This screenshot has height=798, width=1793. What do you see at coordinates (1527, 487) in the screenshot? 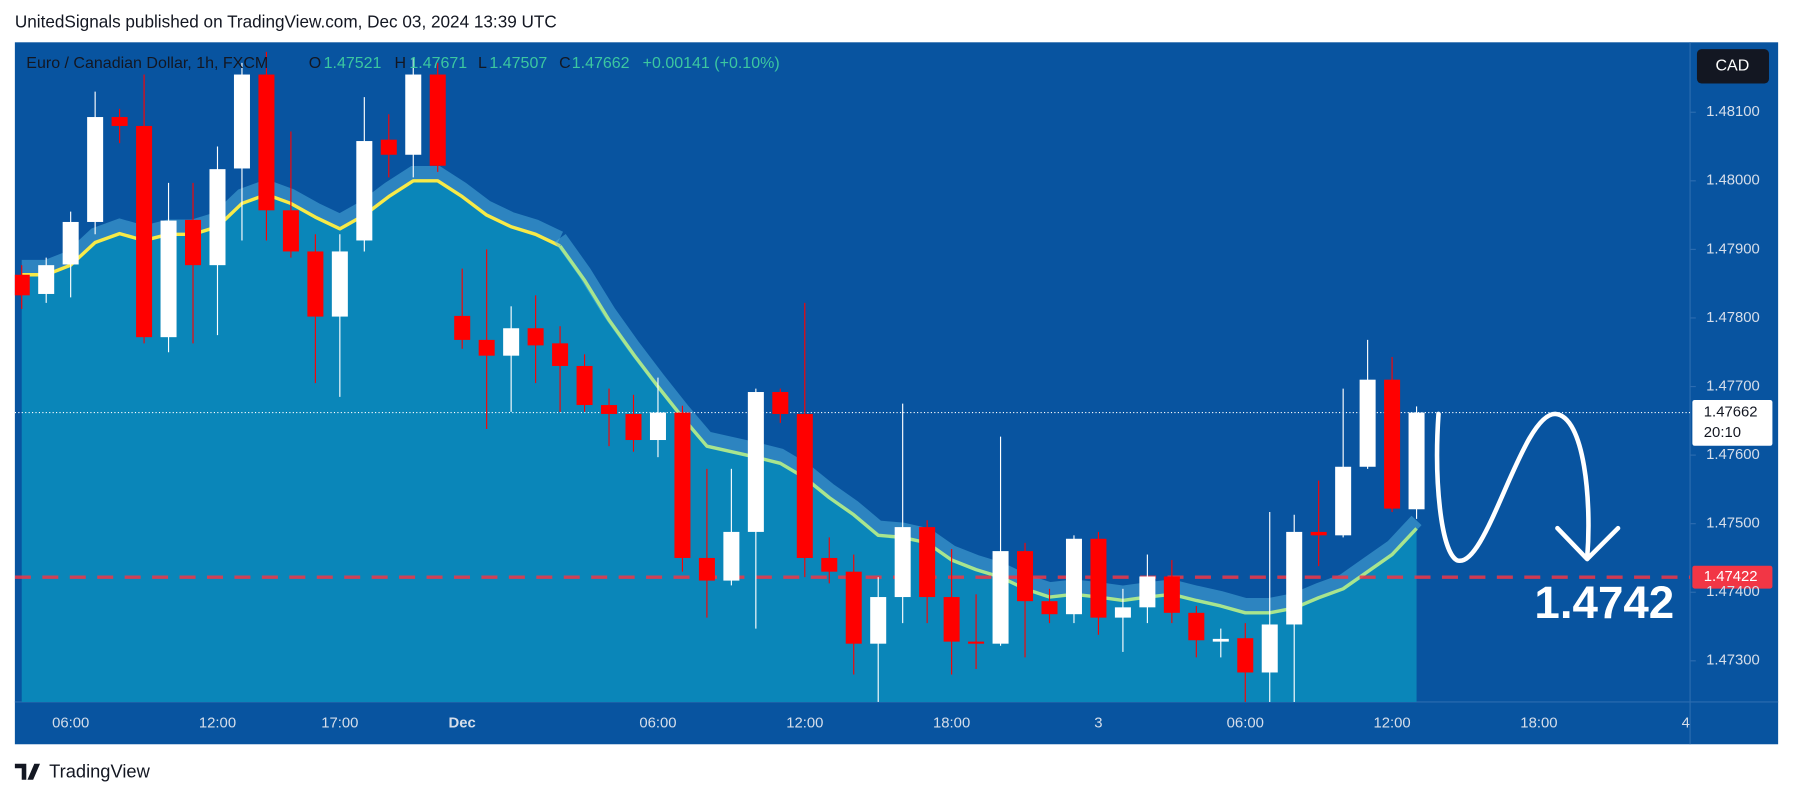
I see `drawn-arrow` at bounding box center [1527, 487].